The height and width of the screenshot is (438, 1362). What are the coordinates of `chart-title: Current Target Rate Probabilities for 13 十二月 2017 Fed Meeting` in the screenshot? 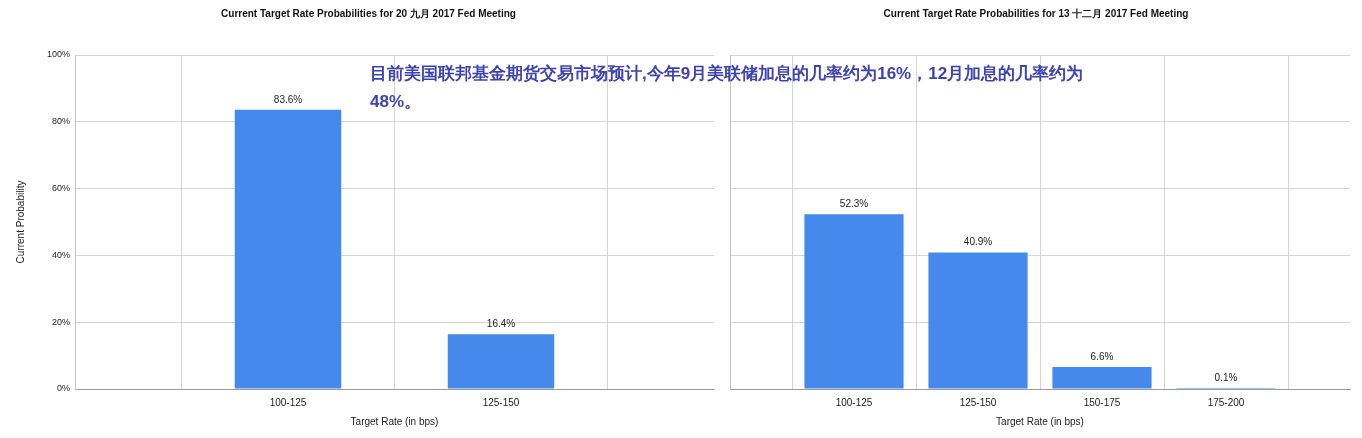 It's located at (1036, 13).